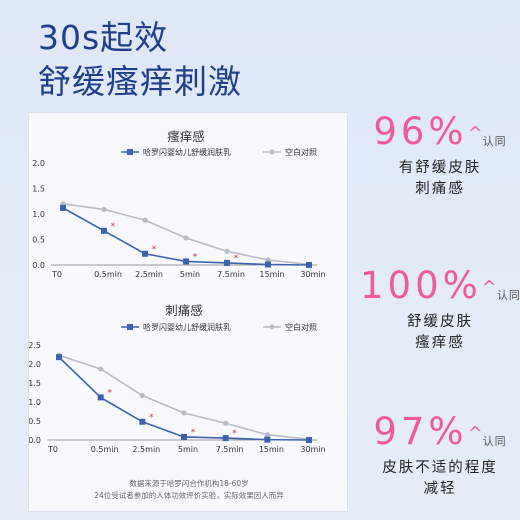  What do you see at coordinates (440, 333) in the screenshot?
I see `stat-desc: 舒缓皮肤 瘙痒感` at bounding box center [440, 333].